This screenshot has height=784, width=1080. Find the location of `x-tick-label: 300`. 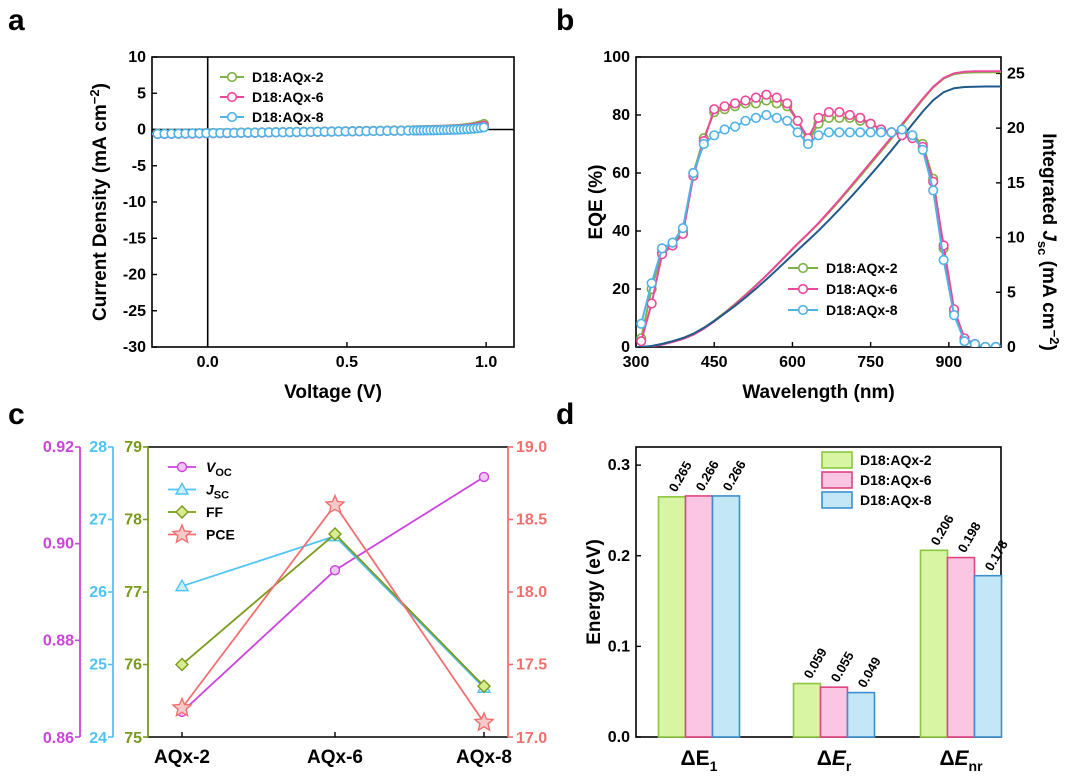

x-tick-label: 300 is located at coordinates (636, 362).